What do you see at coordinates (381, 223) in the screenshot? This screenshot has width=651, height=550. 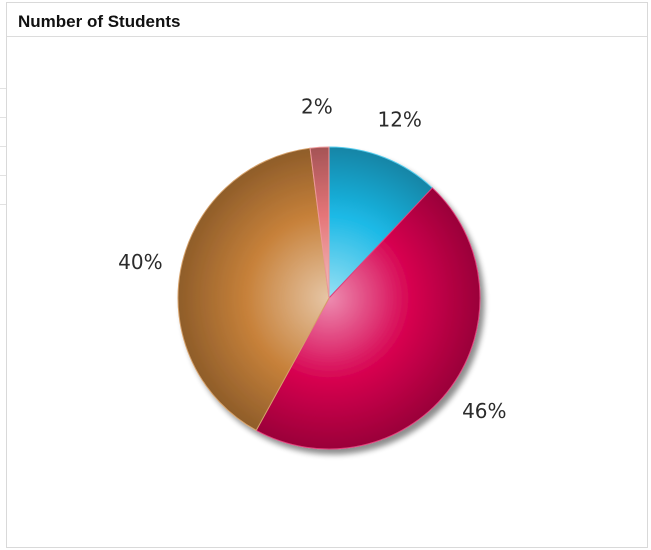 I see `pie-slice-12-percent` at bounding box center [381, 223].